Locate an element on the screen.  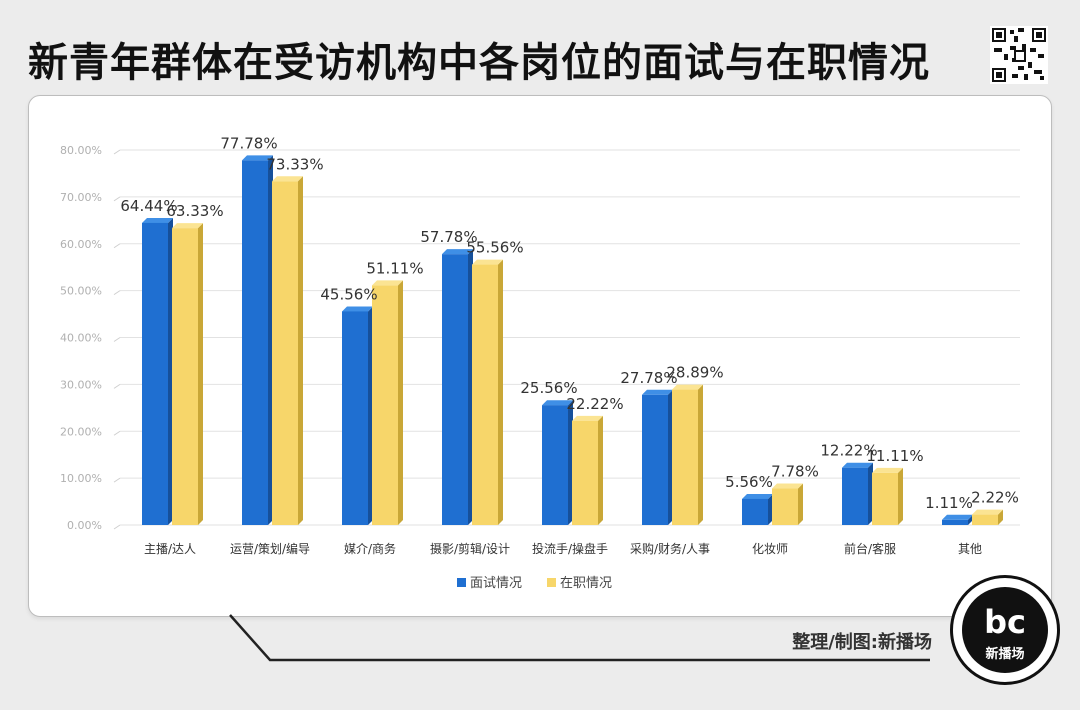
qr-code is located at coordinates (1019, 55).